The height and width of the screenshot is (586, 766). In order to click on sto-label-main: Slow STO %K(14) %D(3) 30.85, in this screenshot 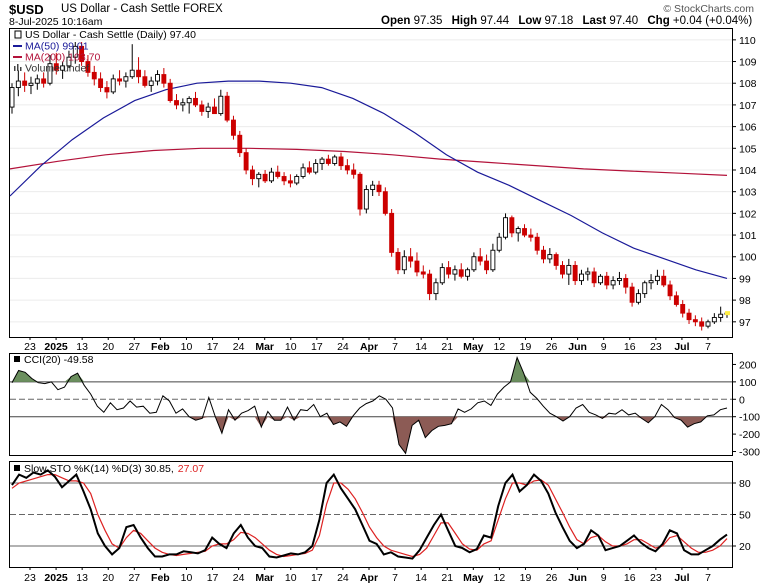, I will do `click(99, 469)`.